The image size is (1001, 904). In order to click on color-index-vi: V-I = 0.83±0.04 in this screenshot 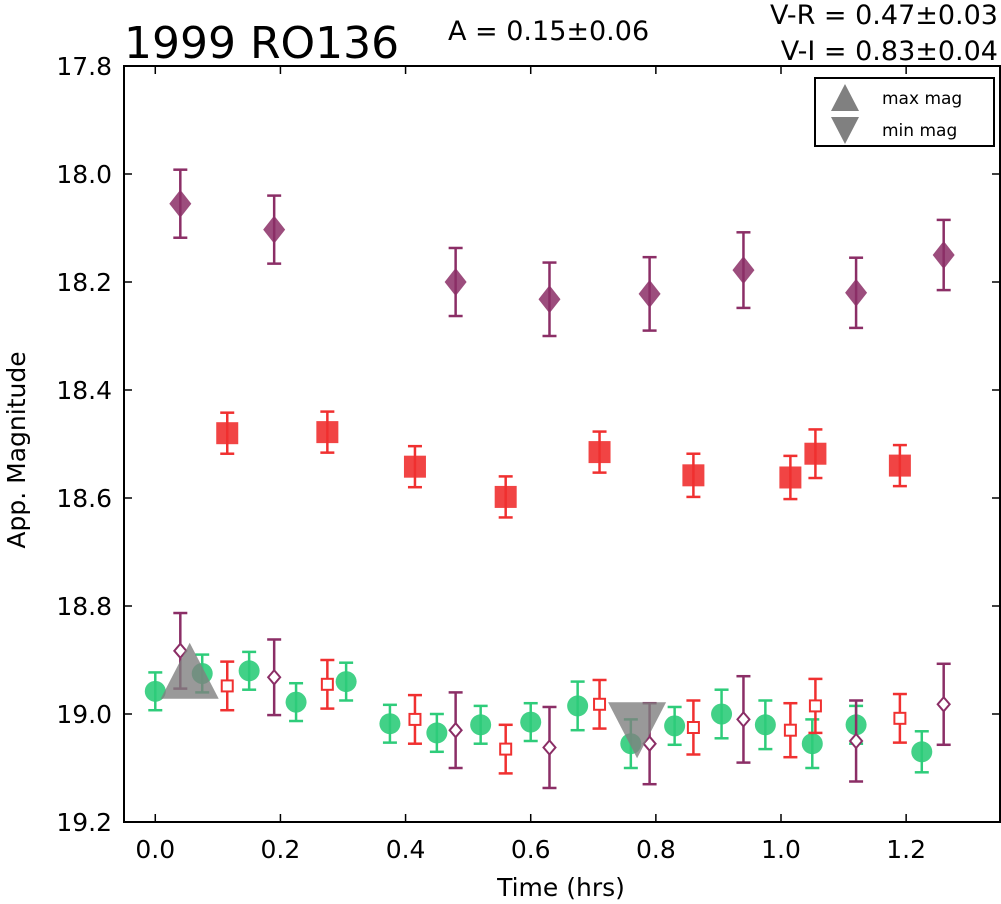, I will do `click(889, 51)`.